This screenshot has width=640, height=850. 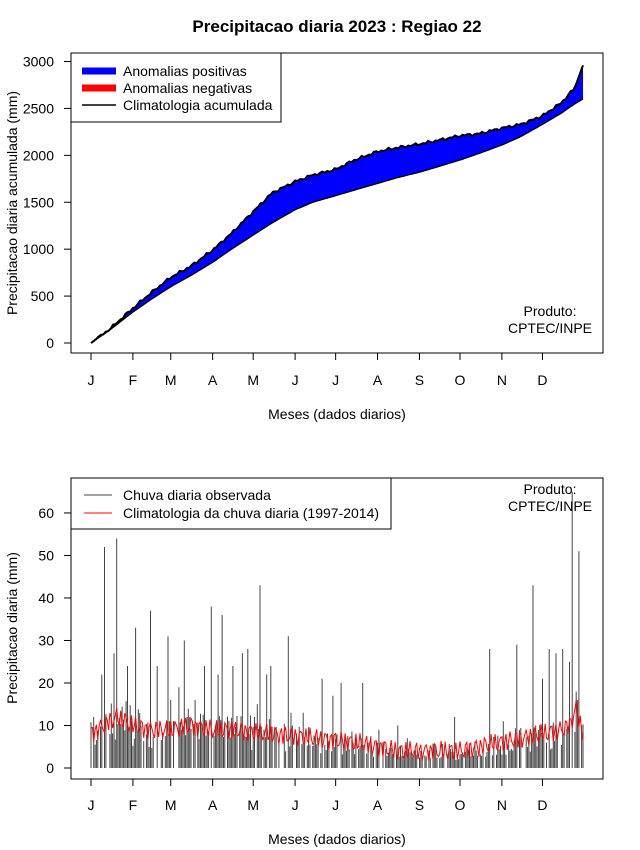 I want to click on y-tick-label: 20, so click(x=46, y=683).